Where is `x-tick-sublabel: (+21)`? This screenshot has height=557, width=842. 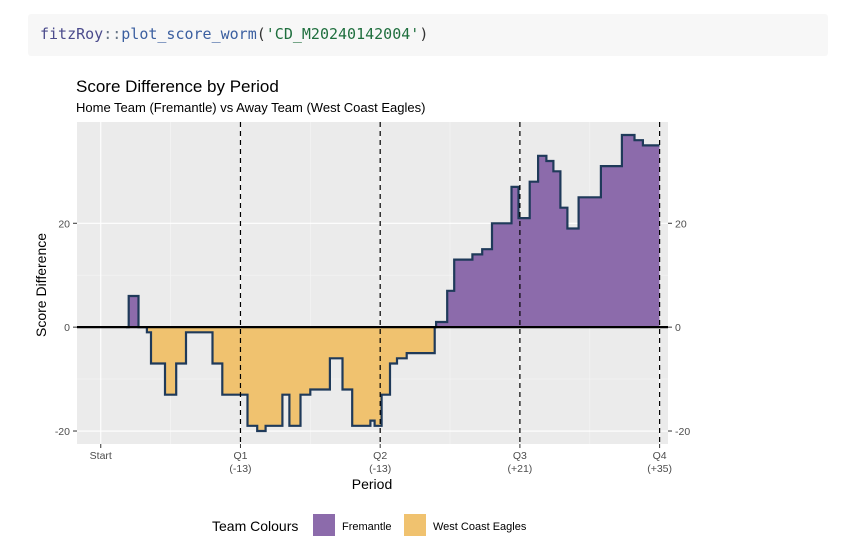 x-tick-sublabel: (+21) is located at coordinates (519, 469).